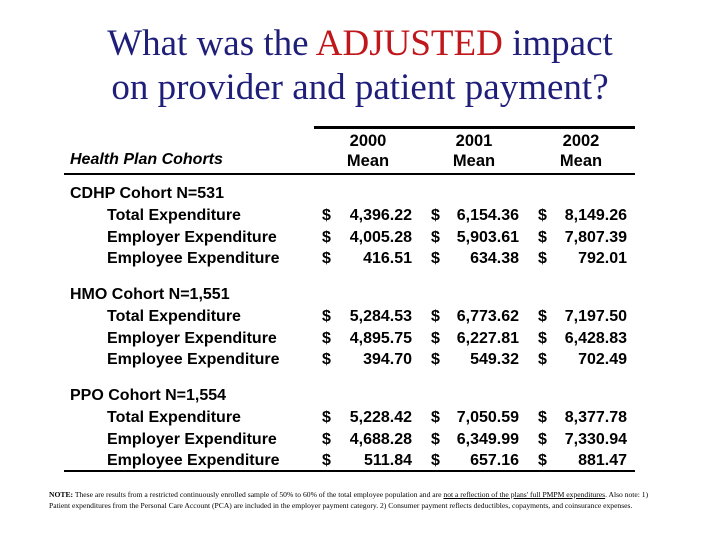  Describe the element at coordinates (474, 127) in the screenshot. I see `header-top-rule` at that location.